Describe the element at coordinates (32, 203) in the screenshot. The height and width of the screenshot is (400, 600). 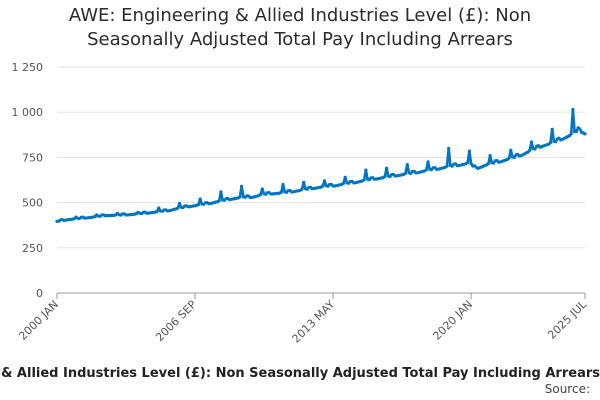
I see `y-tick-label: 500` at that location.